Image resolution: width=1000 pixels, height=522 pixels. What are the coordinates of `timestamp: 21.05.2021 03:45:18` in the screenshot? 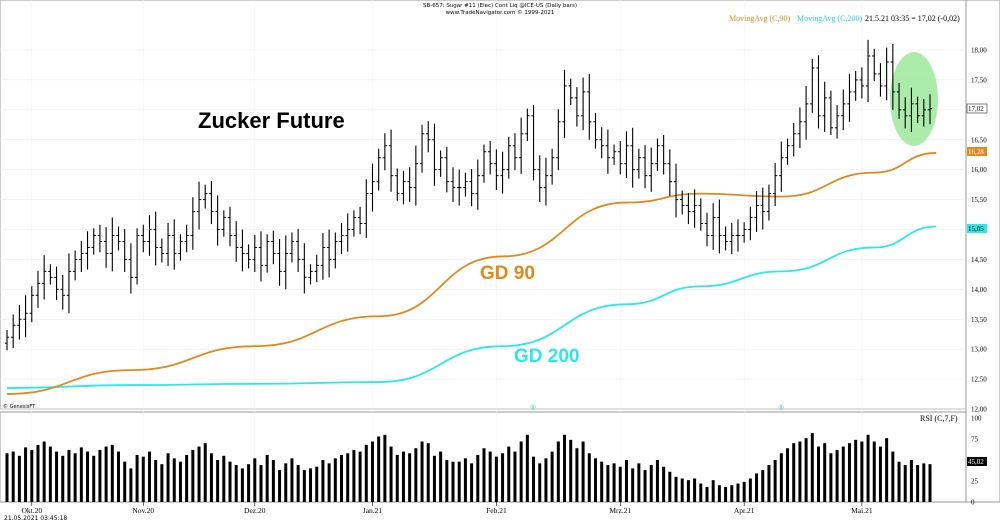 It's located at (35, 518).